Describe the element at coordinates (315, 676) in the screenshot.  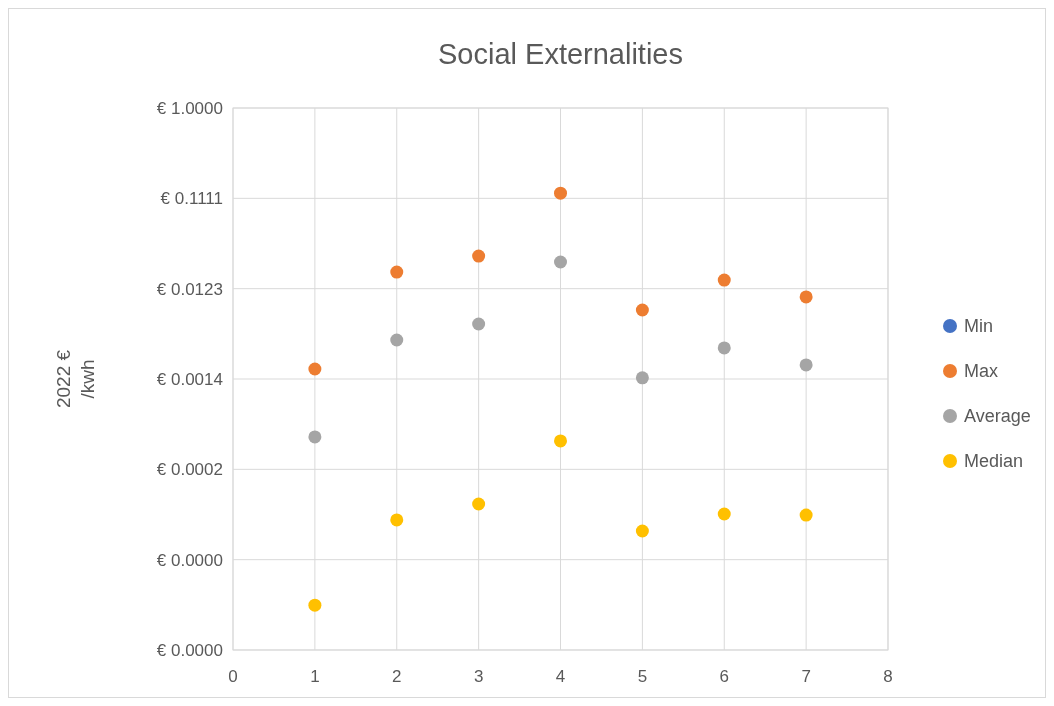
I see `x-tick-label: 1` at that location.